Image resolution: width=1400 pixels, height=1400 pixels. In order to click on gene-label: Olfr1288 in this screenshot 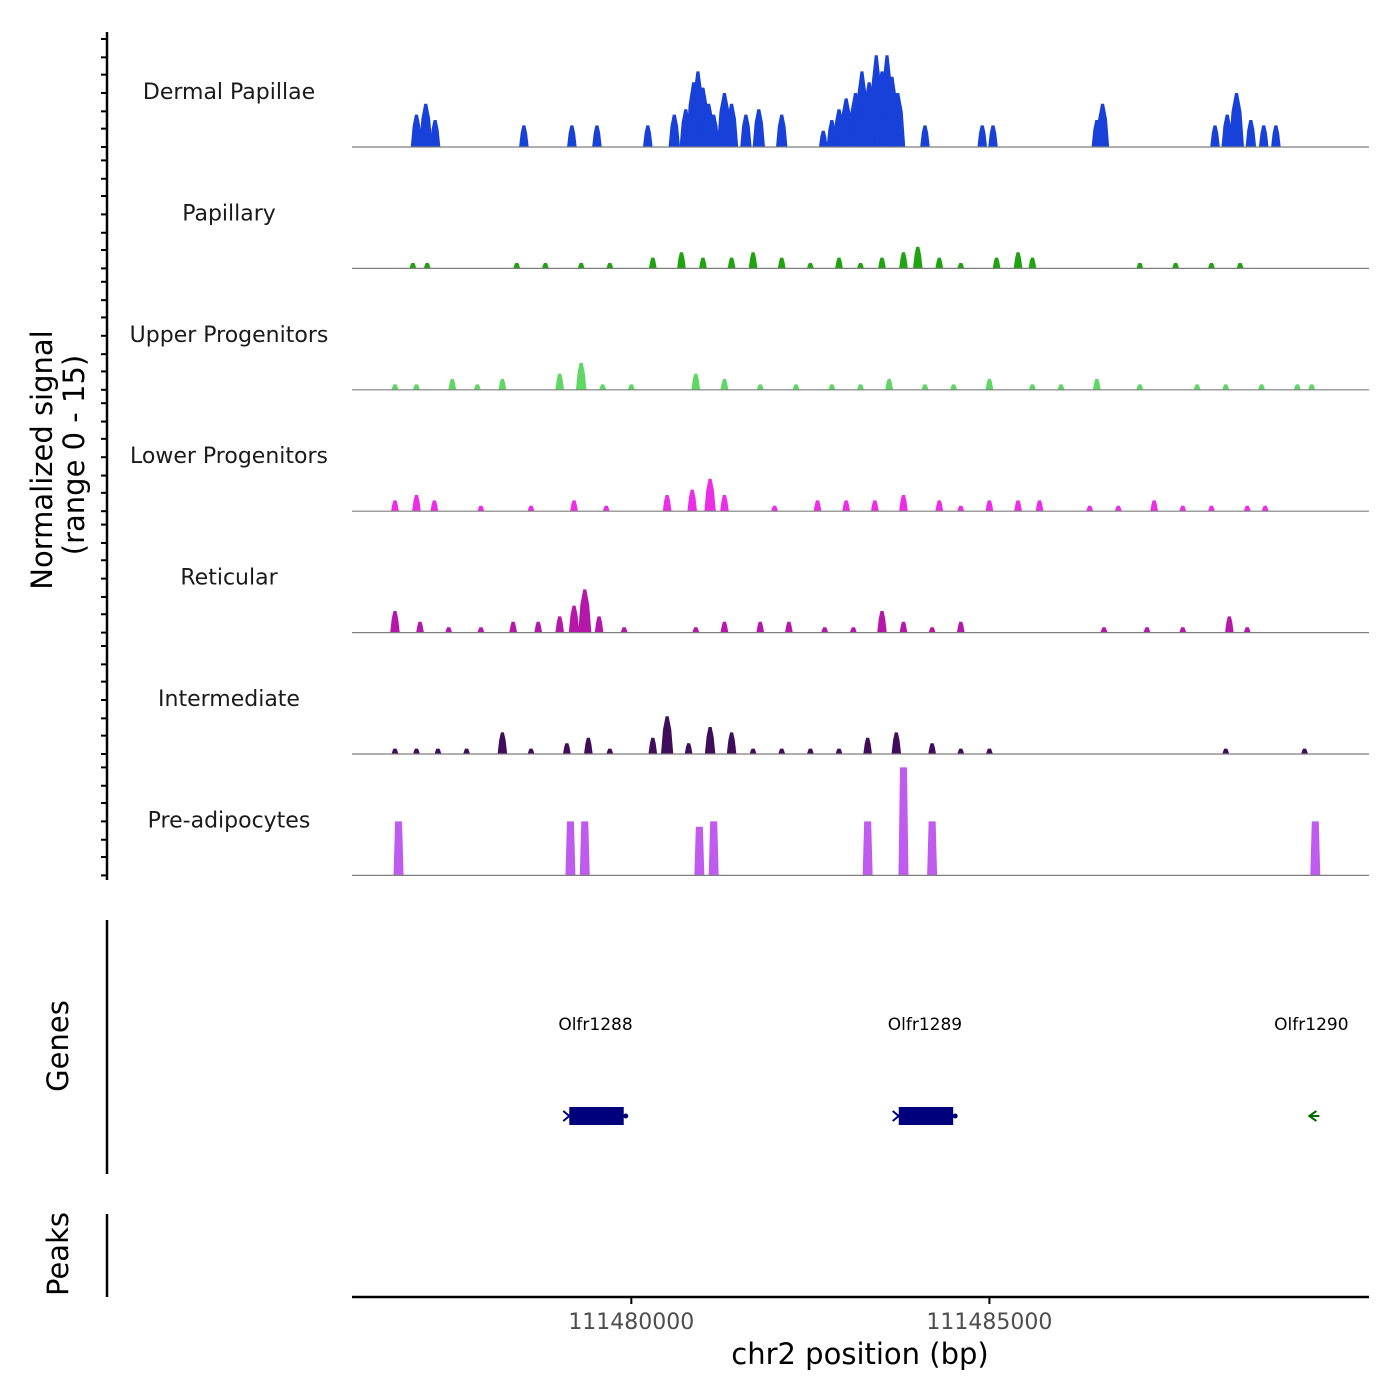, I will do `click(595, 1025)`.